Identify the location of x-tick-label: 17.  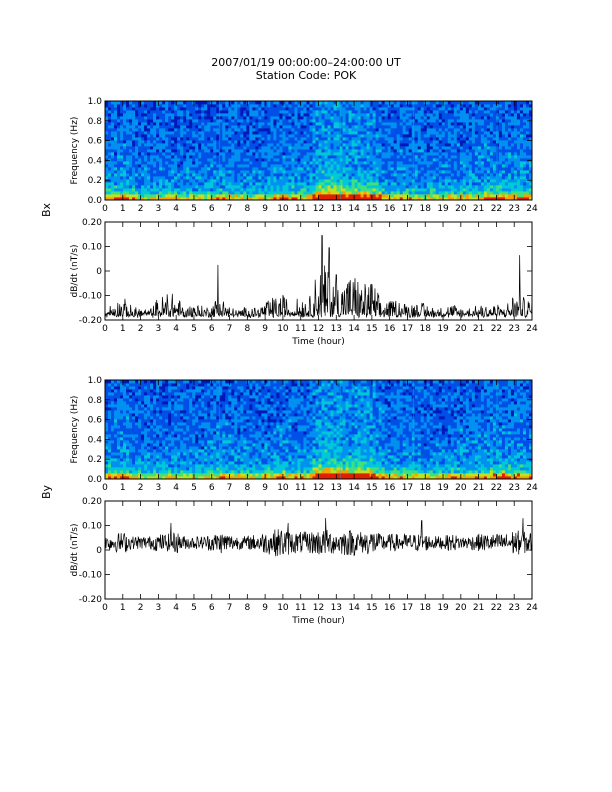
(407, 209).